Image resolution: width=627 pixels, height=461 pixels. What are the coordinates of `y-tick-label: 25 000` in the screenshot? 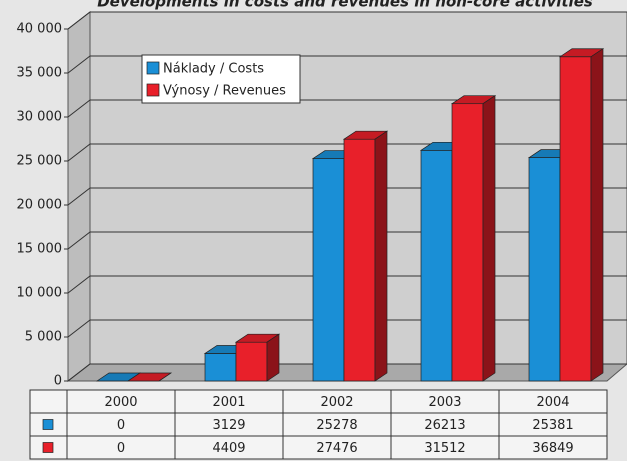 It's located at (40, 161).